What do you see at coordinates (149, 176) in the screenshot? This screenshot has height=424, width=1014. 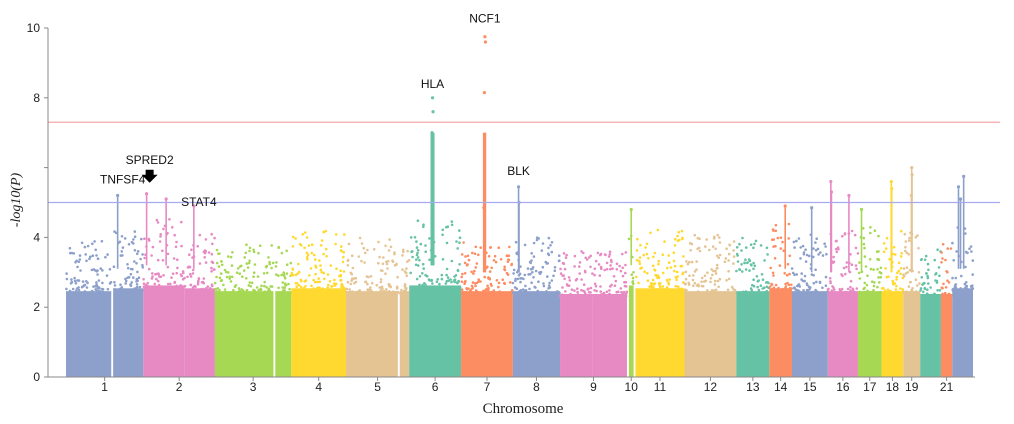 I see `arrow-down-icon` at bounding box center [149, 176].